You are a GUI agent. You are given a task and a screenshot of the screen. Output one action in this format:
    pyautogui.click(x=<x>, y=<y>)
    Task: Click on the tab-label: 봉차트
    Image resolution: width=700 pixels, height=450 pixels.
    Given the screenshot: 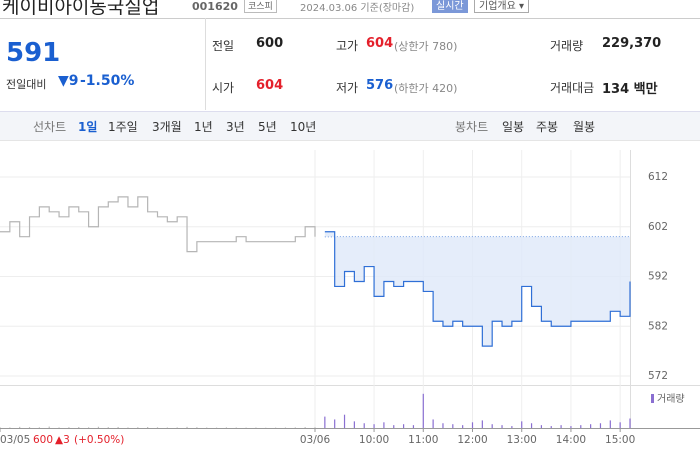 What is the action you would take?
    pyautogui.click(x=472, y=127)
    